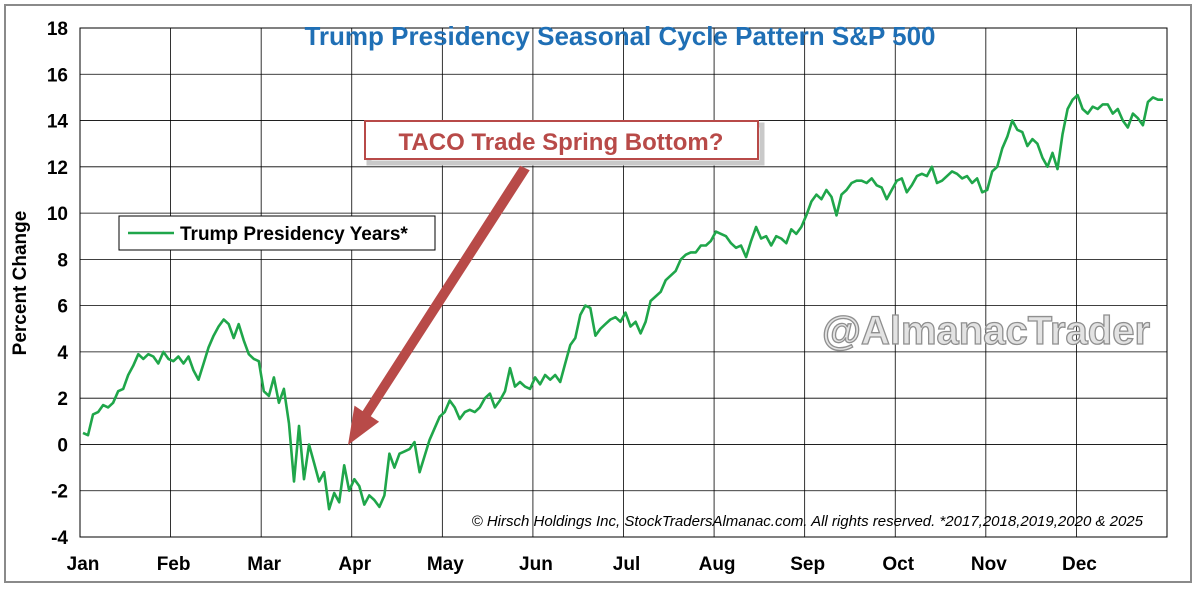 The width and height of the screenshot is (1200, 591). Describe the element at coordinates (264, 564) in the screenshot. I see `x-tick-label: Mar` at that location.